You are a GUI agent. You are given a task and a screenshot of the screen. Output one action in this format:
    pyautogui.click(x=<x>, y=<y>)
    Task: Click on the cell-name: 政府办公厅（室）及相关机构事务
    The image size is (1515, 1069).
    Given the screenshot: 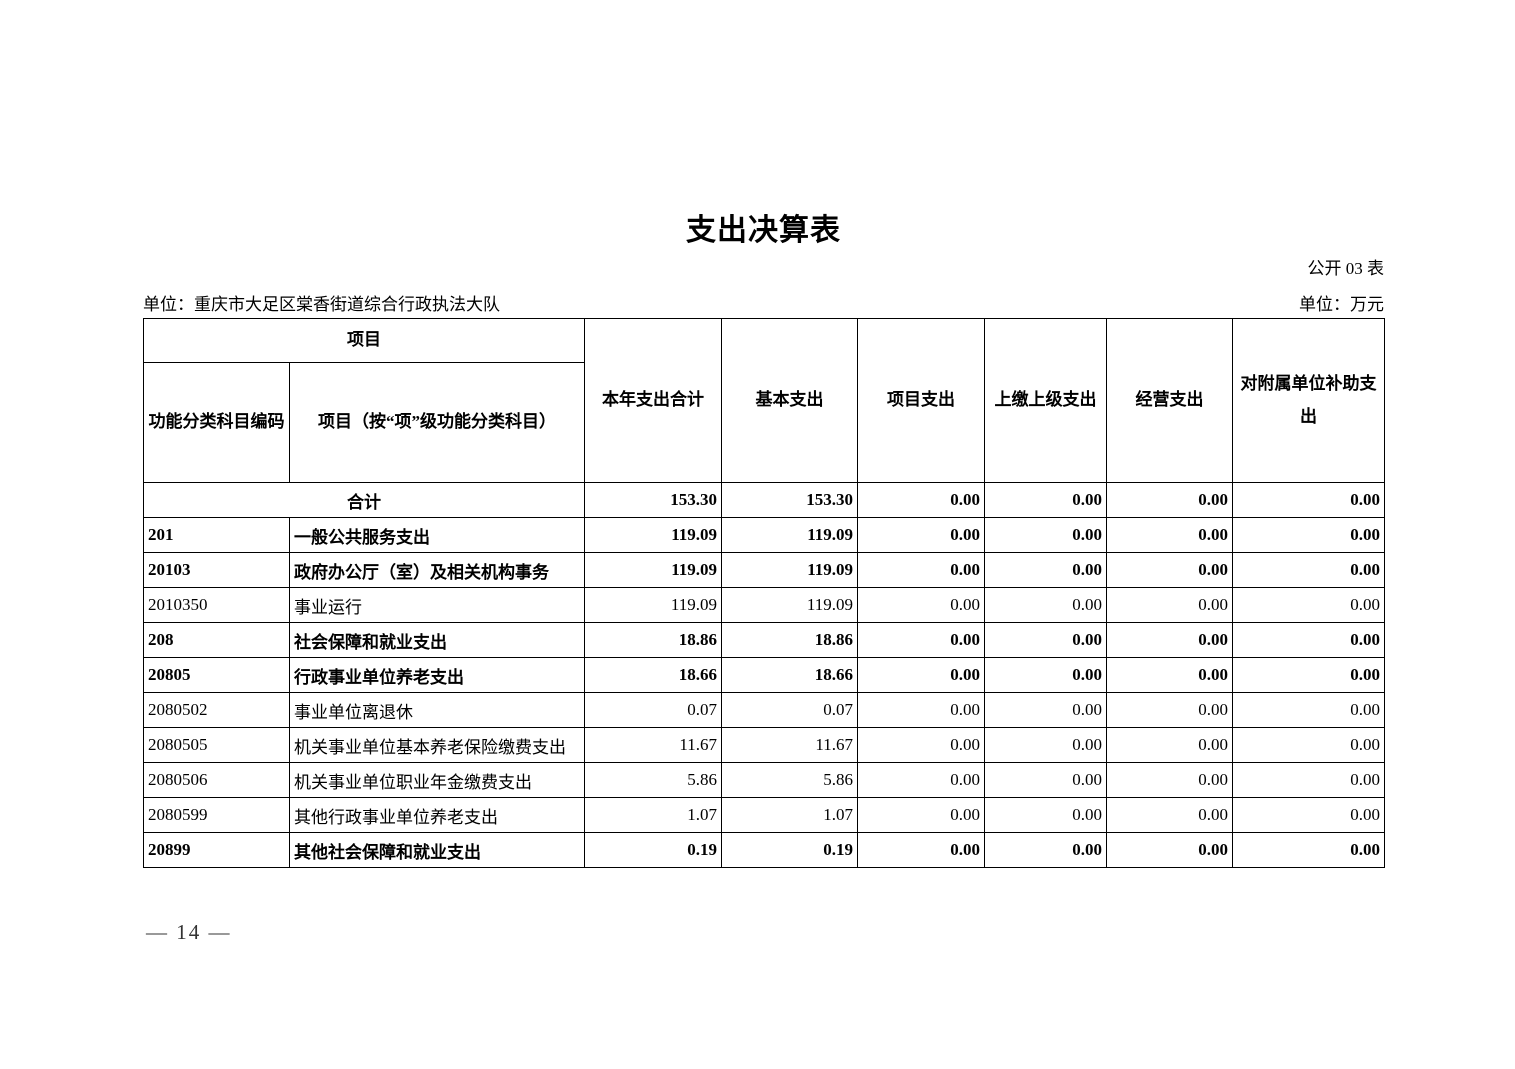 What is the action you would take?
    pyautogui.click(x=437, y=570)
    